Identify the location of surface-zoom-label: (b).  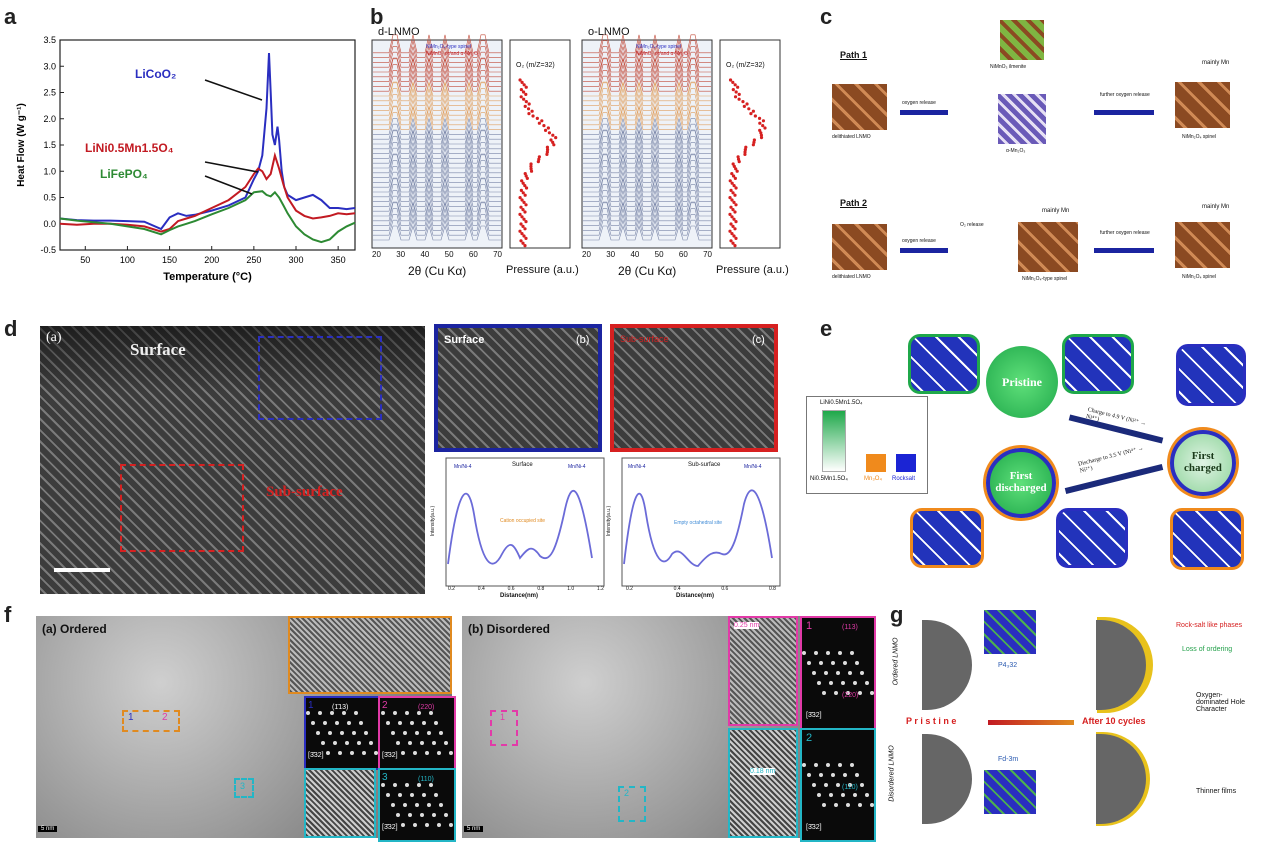
(583, 340).